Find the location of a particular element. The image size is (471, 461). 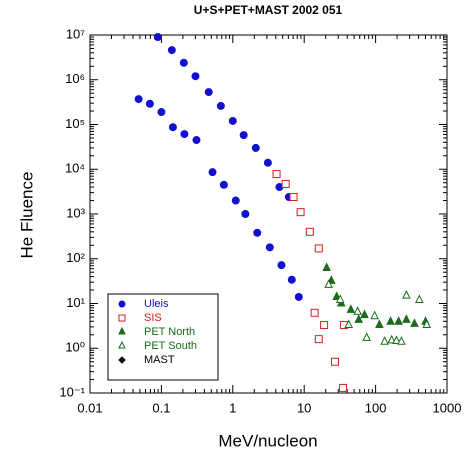

y-tick-label: 10⁰ is located at coordinates (75, 347).